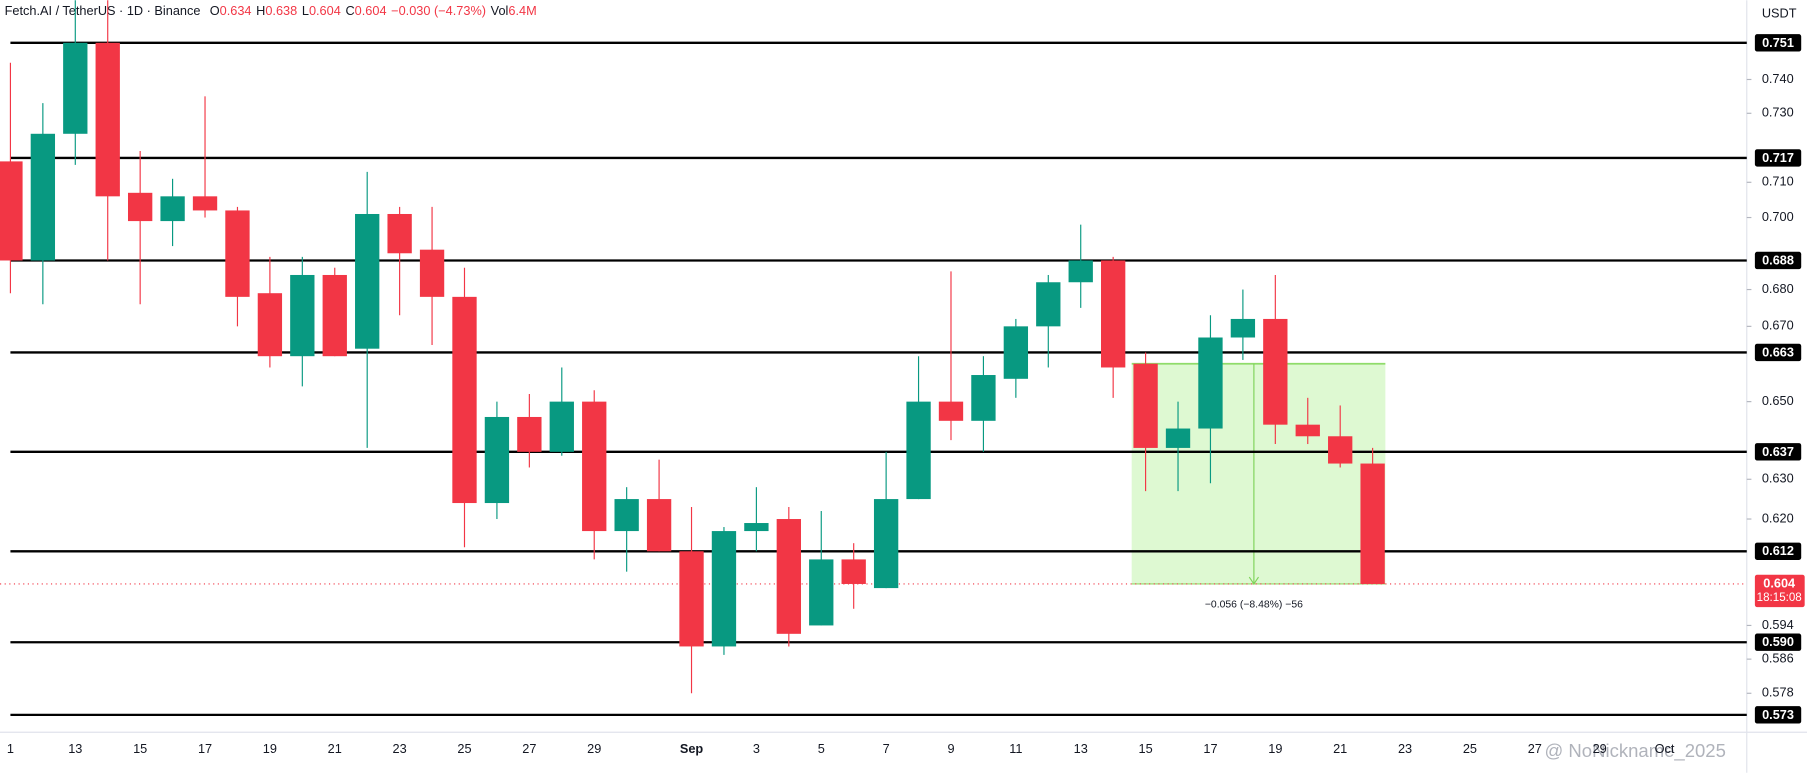 This screenshot has height=773, width=1807. Describe the element at coordinates (10, 748) in the screenshot. I see `x-tick-label: 1` at that location.